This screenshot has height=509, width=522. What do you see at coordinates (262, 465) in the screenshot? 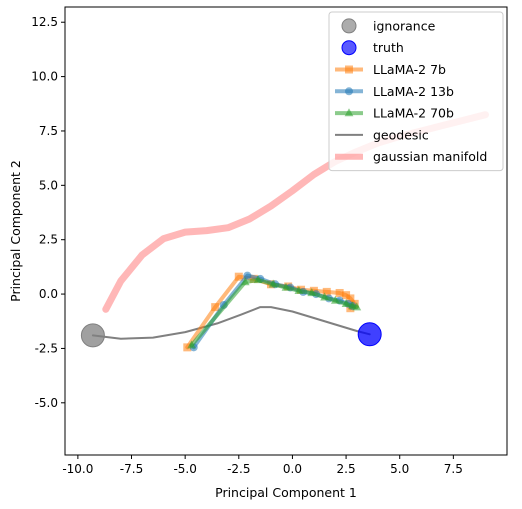
I see `x-axis: -10.0 -7.5 -5.0 -2.5 0.0 2.5 5.0 7.5` at bounding box center [262, 465].